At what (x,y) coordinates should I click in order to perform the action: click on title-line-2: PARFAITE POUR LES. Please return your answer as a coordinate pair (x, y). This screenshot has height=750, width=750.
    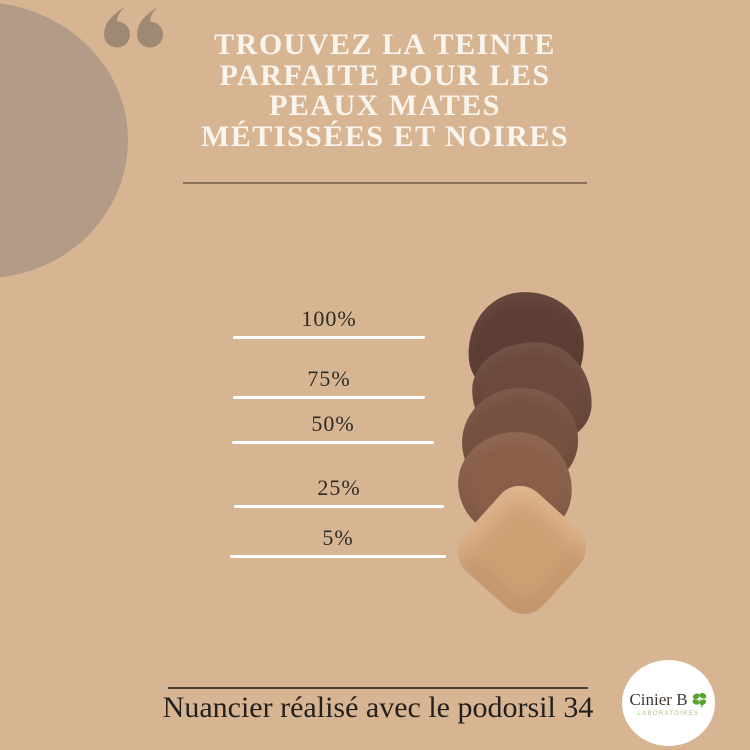
    Looking at the image, I should click on (385, 75).